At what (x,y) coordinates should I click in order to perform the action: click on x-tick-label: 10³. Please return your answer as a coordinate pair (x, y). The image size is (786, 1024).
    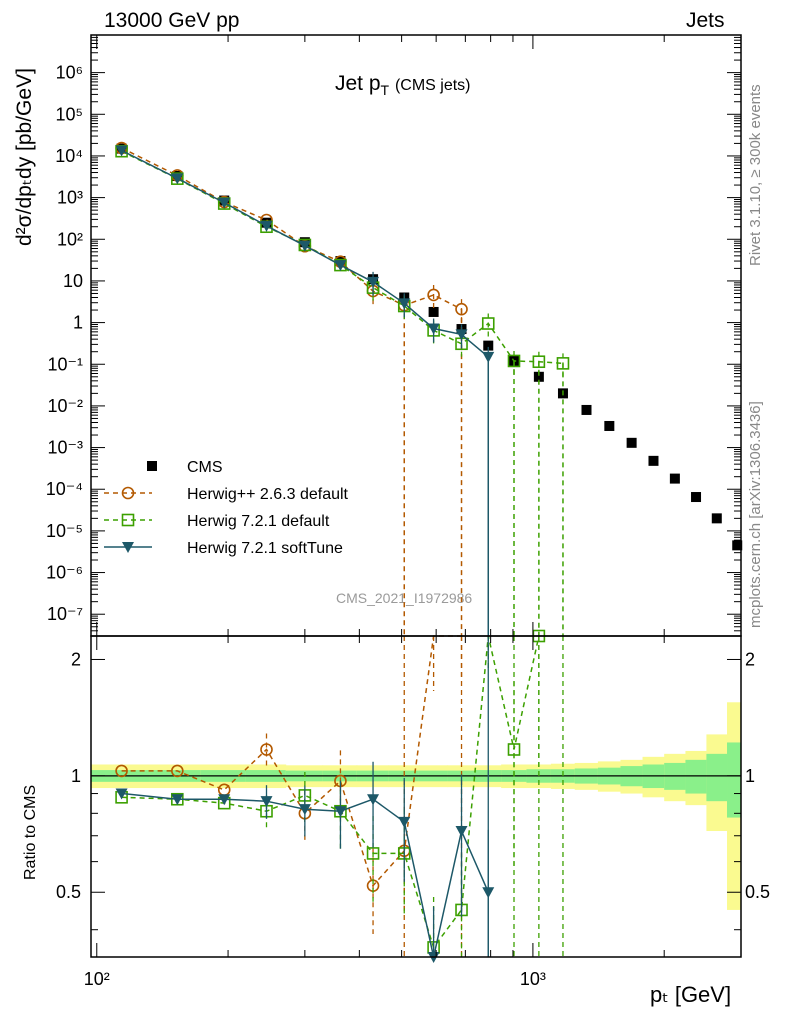
    Looking at the image, I should click on (533, 979).